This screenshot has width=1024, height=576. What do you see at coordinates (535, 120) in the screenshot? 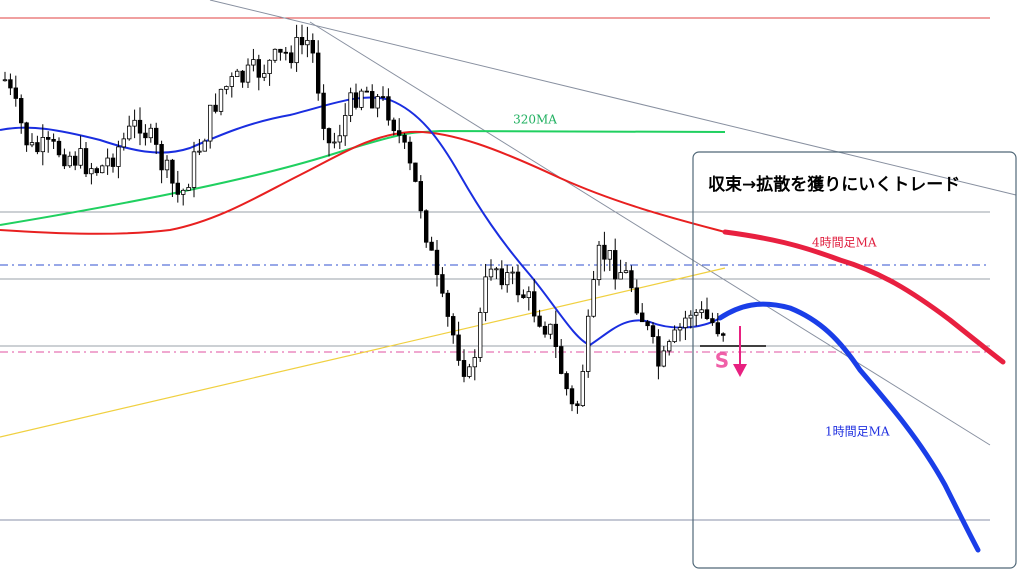
I see `ma320-label: 320MA` at bounding box center [535, 120].